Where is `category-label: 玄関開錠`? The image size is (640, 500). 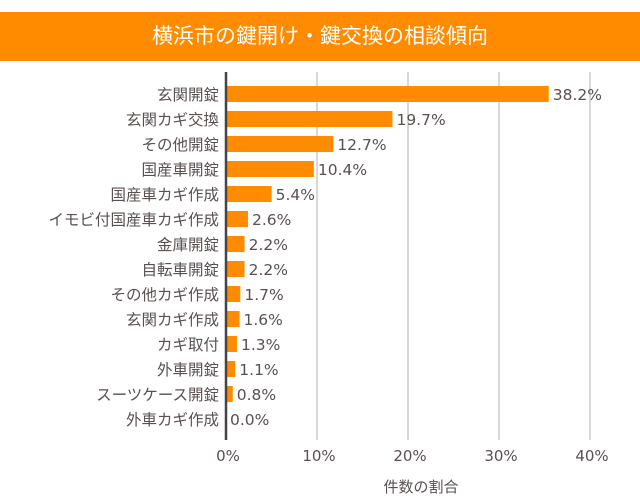
category-label: 玄関開錠 is located at coordinates (188, 95).